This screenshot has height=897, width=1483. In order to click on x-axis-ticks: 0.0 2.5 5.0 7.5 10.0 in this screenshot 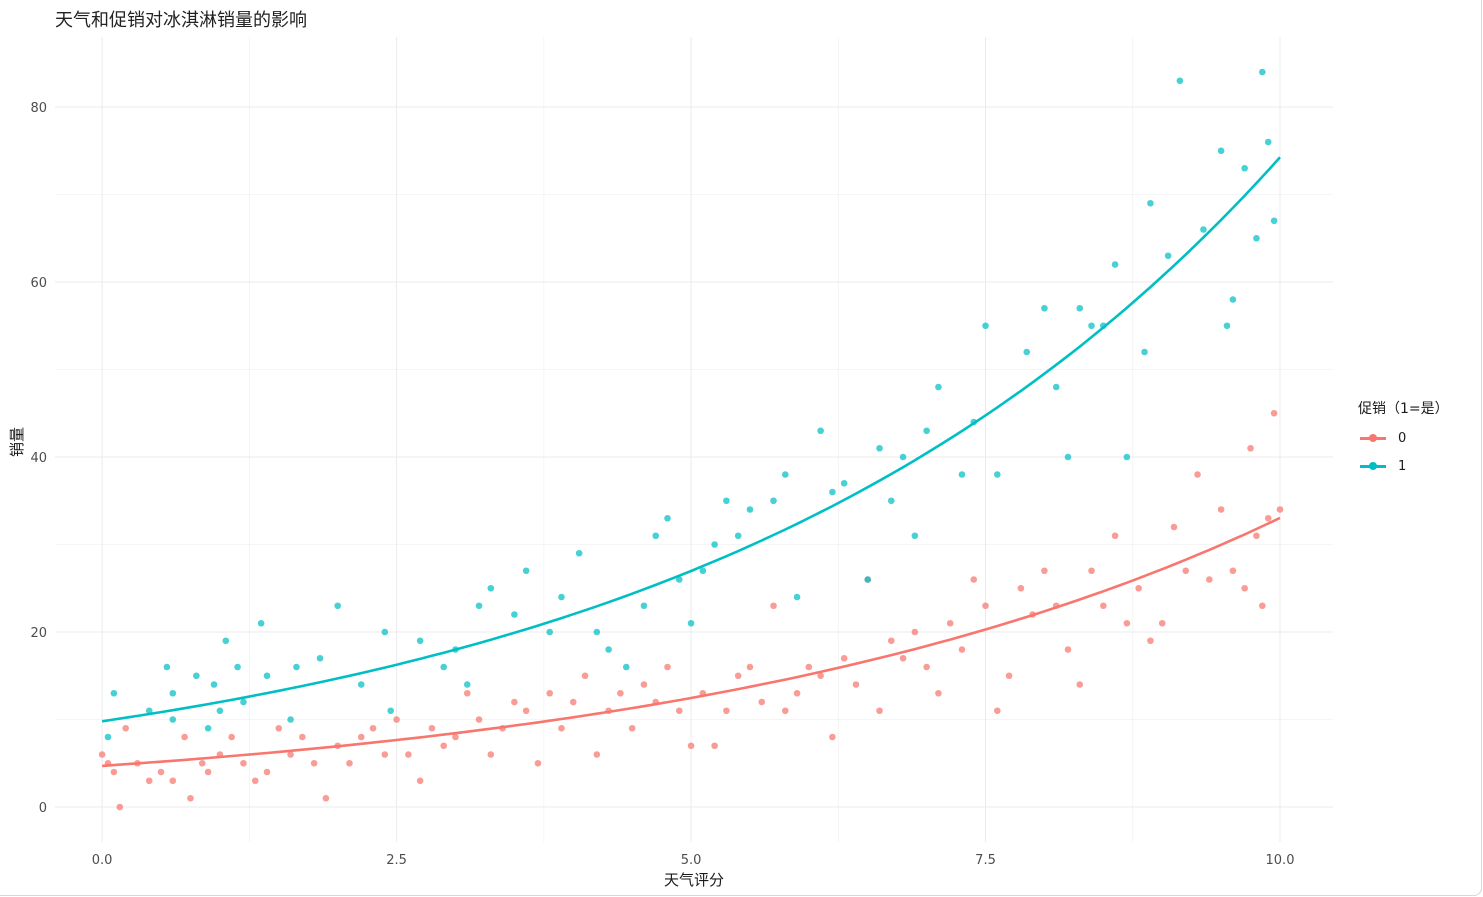, I will do `click(693, 860)`.